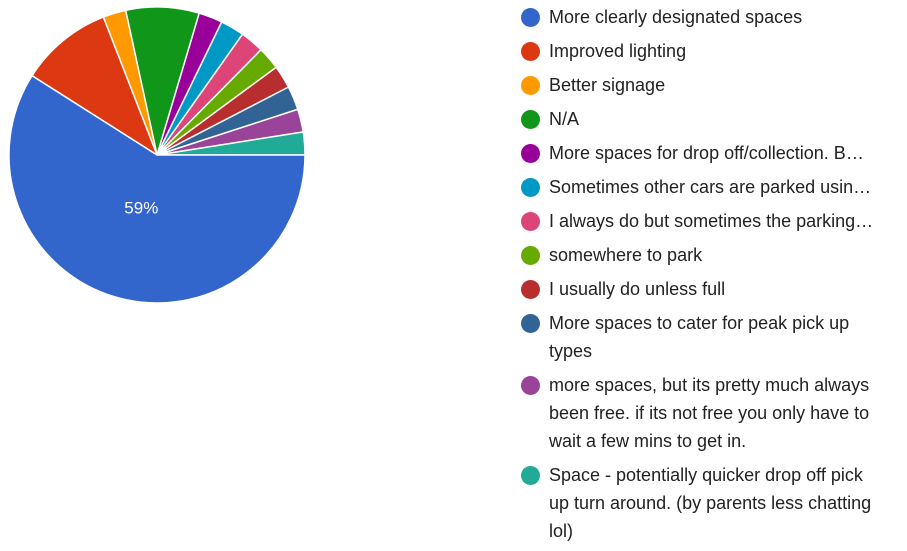 This screenshot has height=551, width=907. Describe the element at coordinates (637, 289) in the screenshot. I see `legend-label: I usually do unless full` at that location.